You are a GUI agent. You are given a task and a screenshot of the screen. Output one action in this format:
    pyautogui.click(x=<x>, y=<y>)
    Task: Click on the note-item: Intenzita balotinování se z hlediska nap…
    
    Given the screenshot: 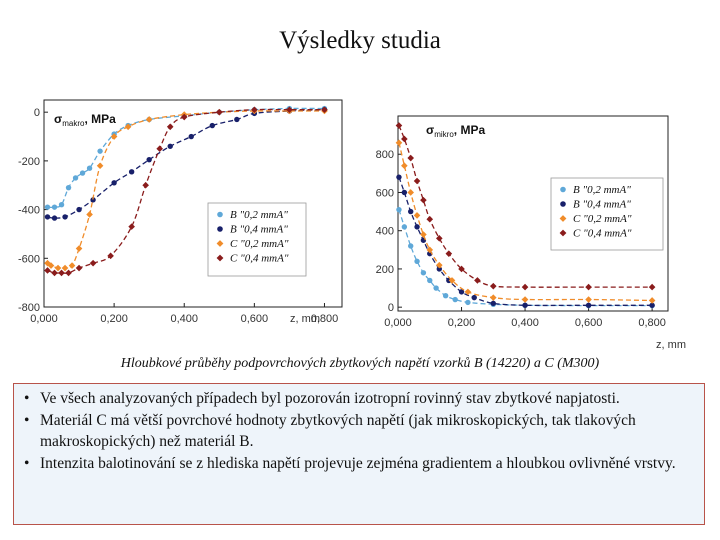 What is the action you would take?
    pyautogui.click(x=358, y=464)
    